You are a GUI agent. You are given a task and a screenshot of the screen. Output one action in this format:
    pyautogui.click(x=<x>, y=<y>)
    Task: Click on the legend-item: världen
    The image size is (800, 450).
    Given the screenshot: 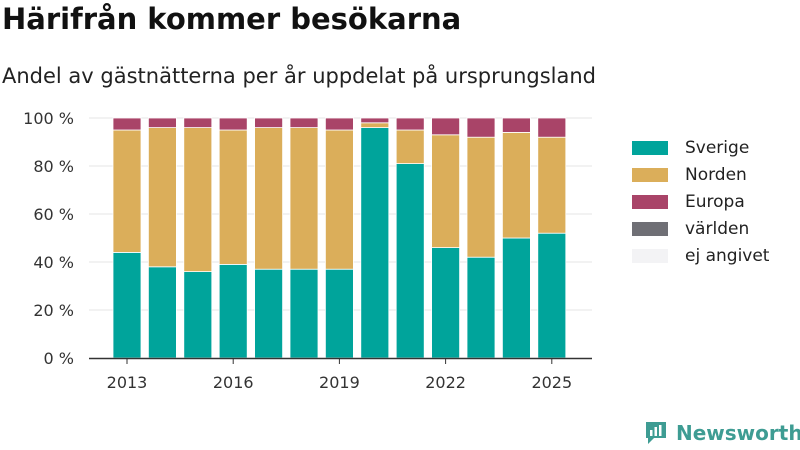 What is the action you would take?
    pyautogui.click(x=700, y=228)
    